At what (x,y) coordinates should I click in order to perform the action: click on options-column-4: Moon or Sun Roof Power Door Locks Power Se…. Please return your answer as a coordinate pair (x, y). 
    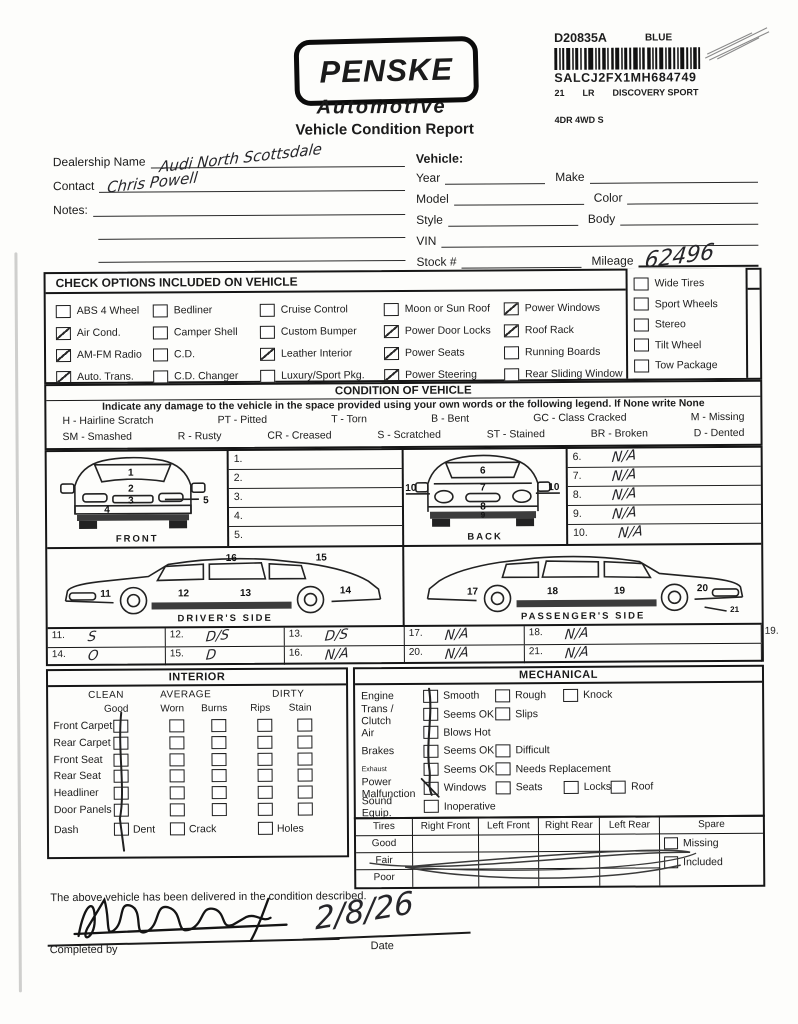
    Looking at the image, I should click on (437, 341).